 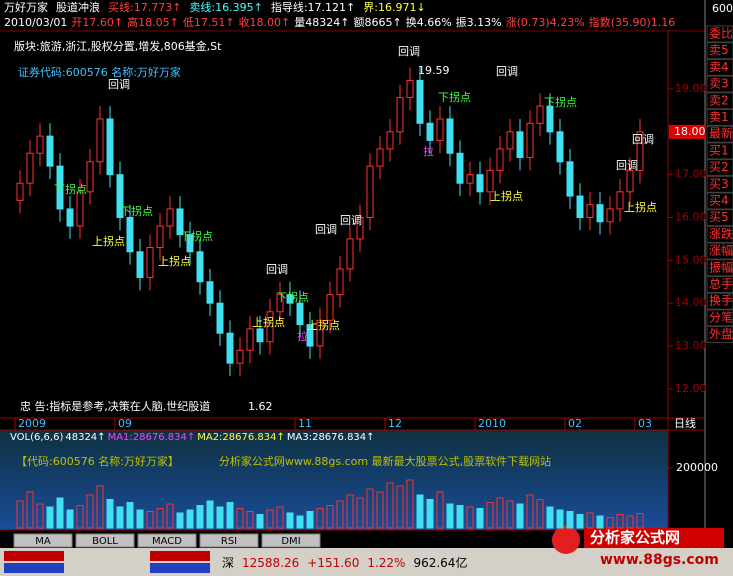 I want to click on x-tick-label: 12, so click(x=395, y=423).